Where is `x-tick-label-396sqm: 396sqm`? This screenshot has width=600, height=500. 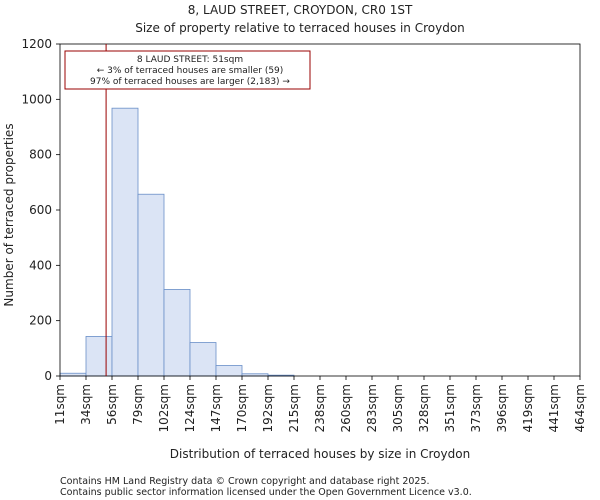
x-tick-label-396sqm: 396sqm is located at coordinates (502, 408).